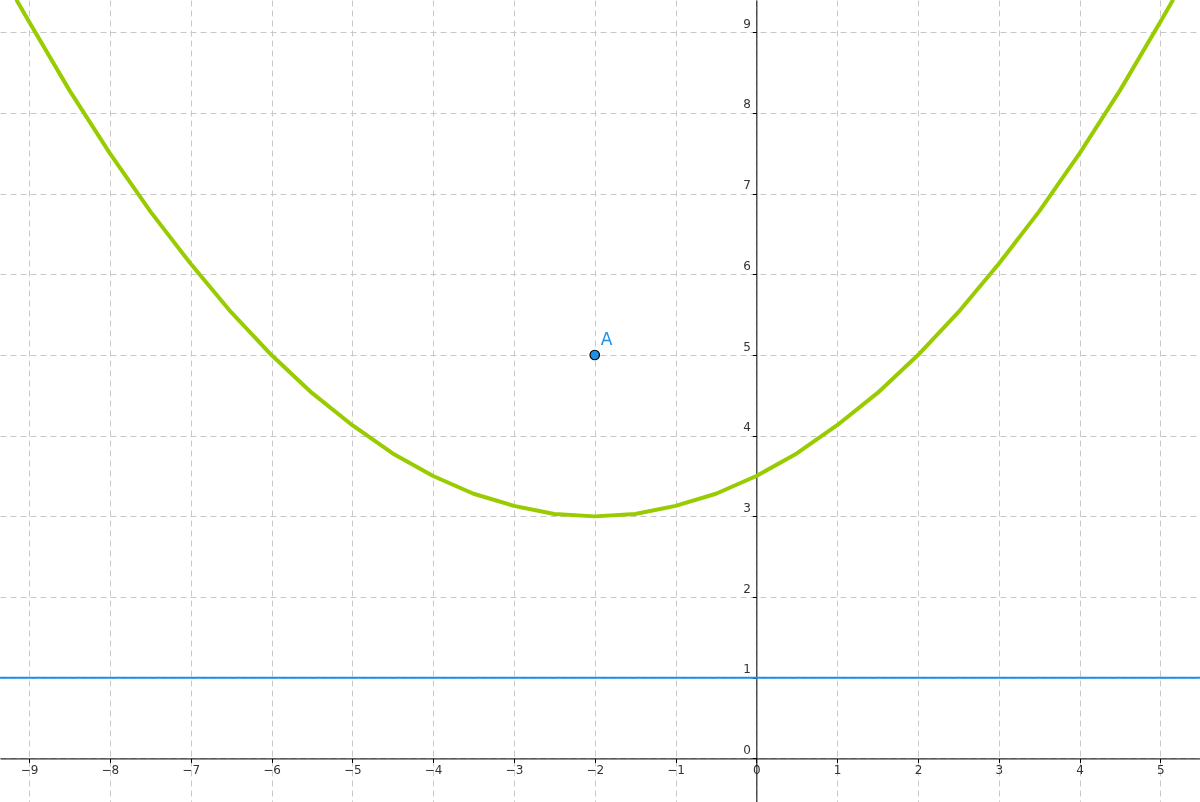  I want to click on x-tick-label: 3, so click(999, 769).